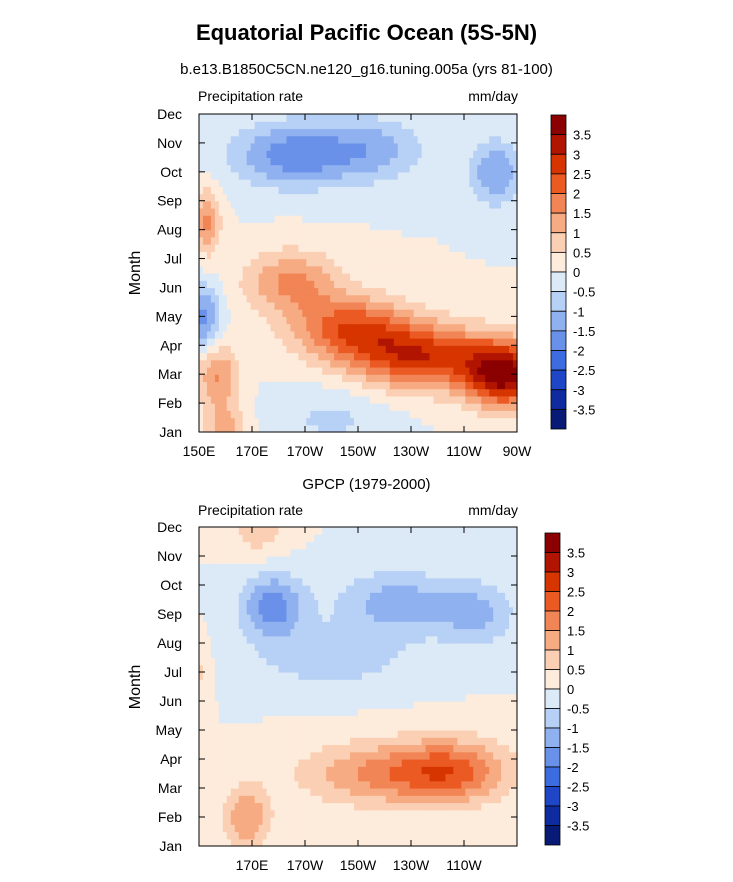 Image resolution: width=733 pixels, height=882 pixels. What do you see at coordinates (199, 451) in the screenshot?
I see `x-tick-label: 150E` at bounding box center [199, 451].